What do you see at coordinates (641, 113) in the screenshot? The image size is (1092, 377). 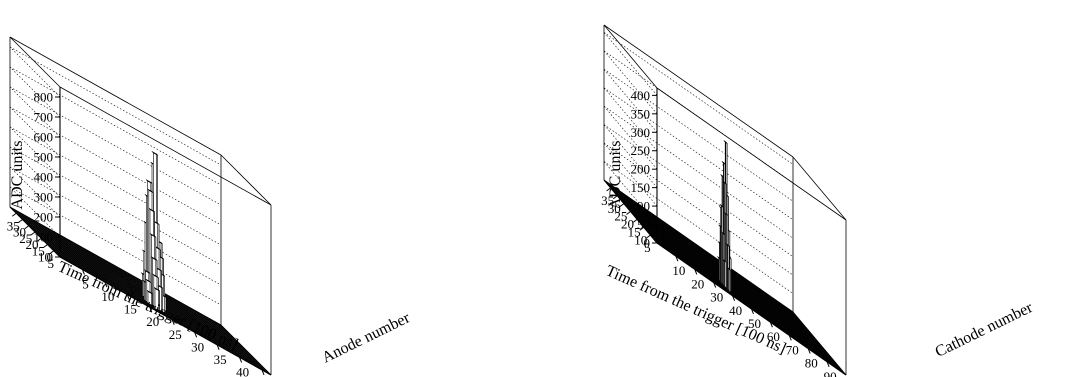 I see `z-tick-label: 350` at bounding box center [641, 113].